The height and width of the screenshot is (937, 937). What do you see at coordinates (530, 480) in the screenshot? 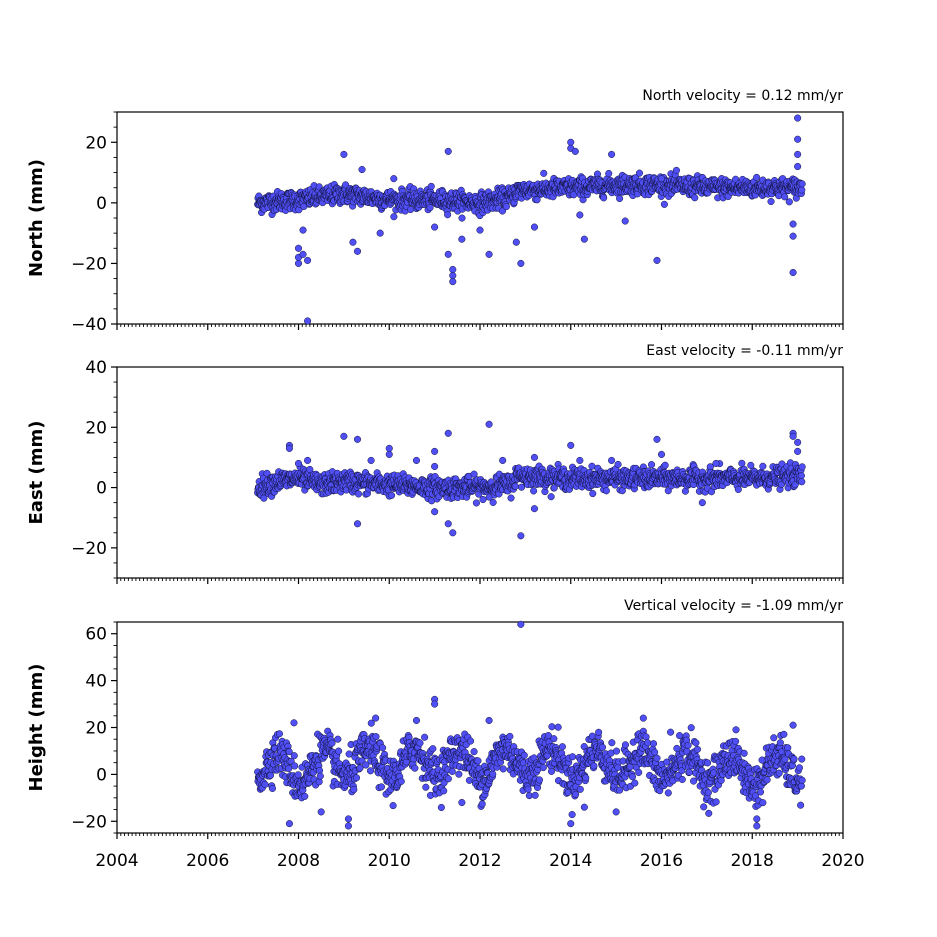
I see `east-data-points` at bounding box center [530, 480].